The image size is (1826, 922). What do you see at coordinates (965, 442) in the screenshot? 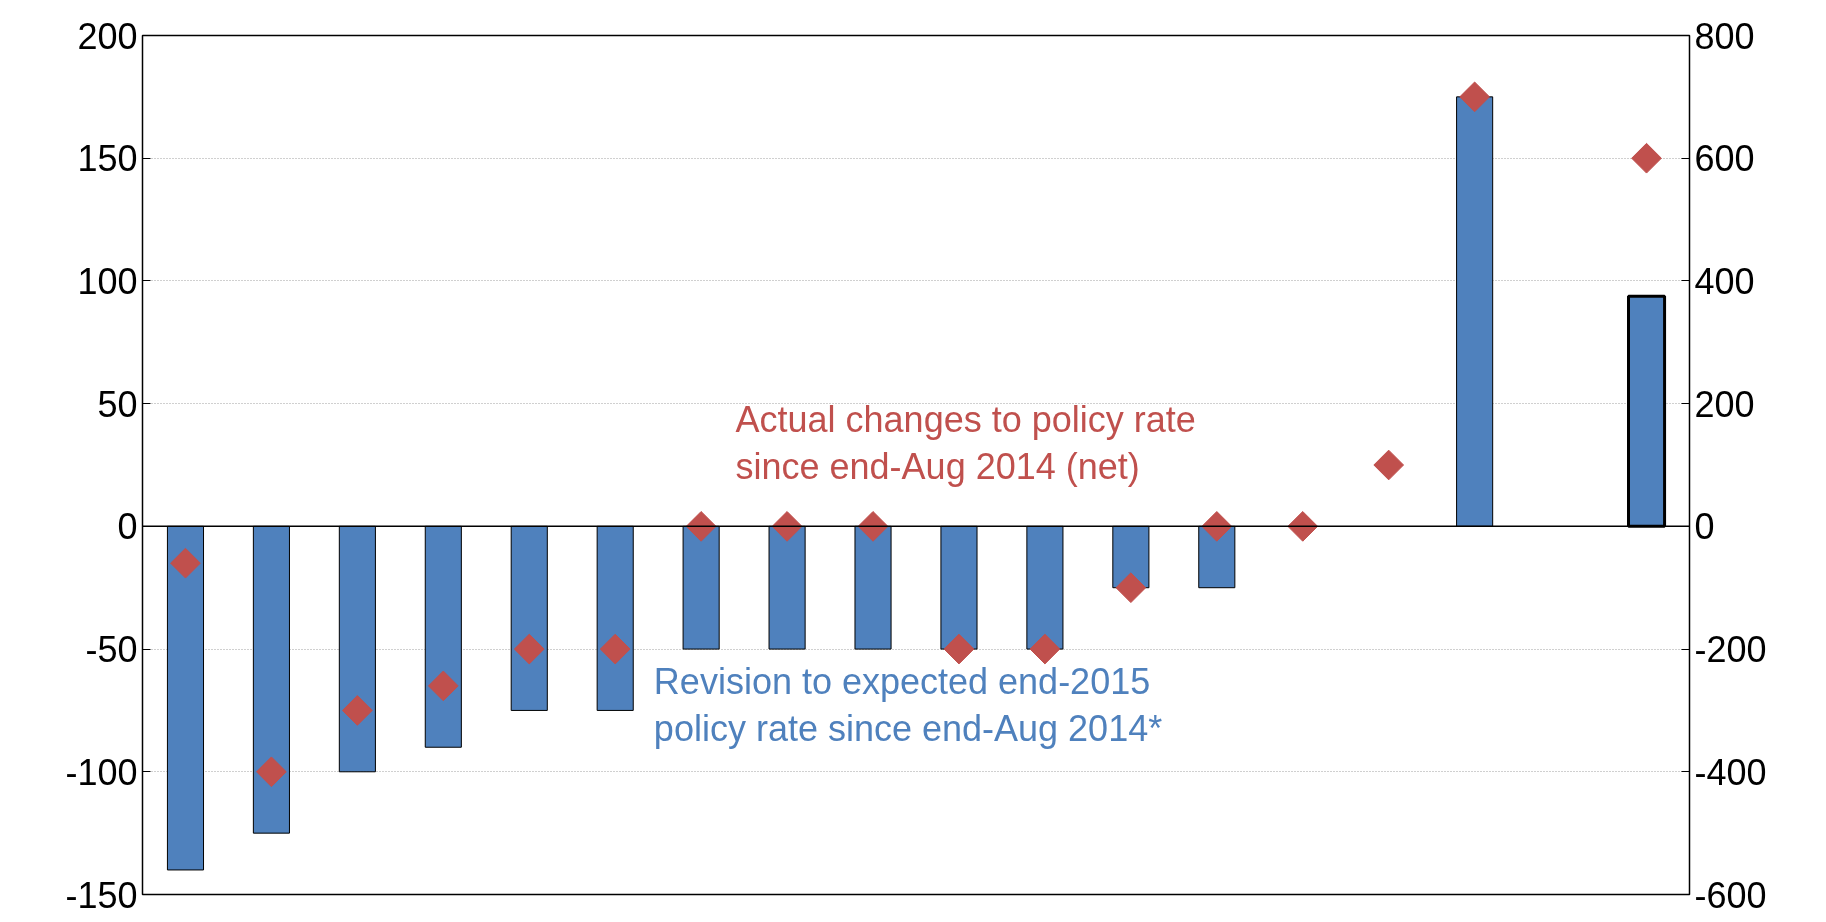
I see `series-label: Actual changes to policy rate since end-Aug 2014 (net)` at bounding box center [965, 442].